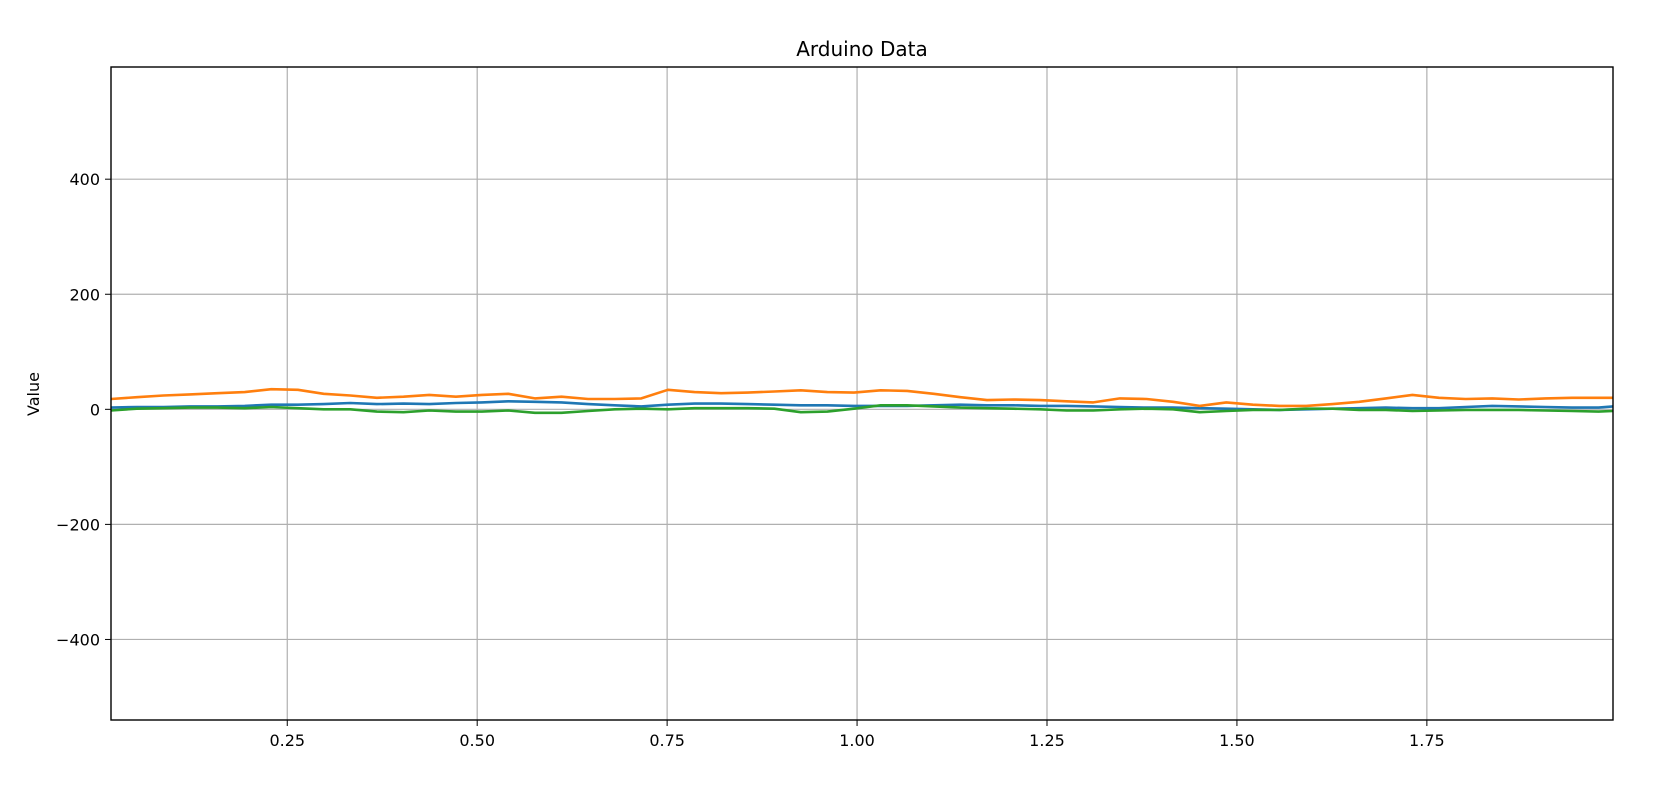 The height and width of the screenshot is (792, 1676). What do you see at coordinates (78, 639) in the screenshot?
I see `y-tick-label: −400` at bounding box center [78, 639].